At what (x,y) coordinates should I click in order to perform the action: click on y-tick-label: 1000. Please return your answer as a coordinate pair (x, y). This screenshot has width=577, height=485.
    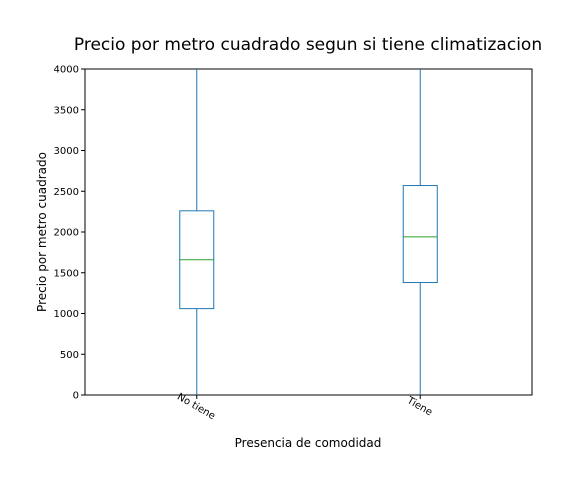
    Looking at the image, I should click on (66, 314).